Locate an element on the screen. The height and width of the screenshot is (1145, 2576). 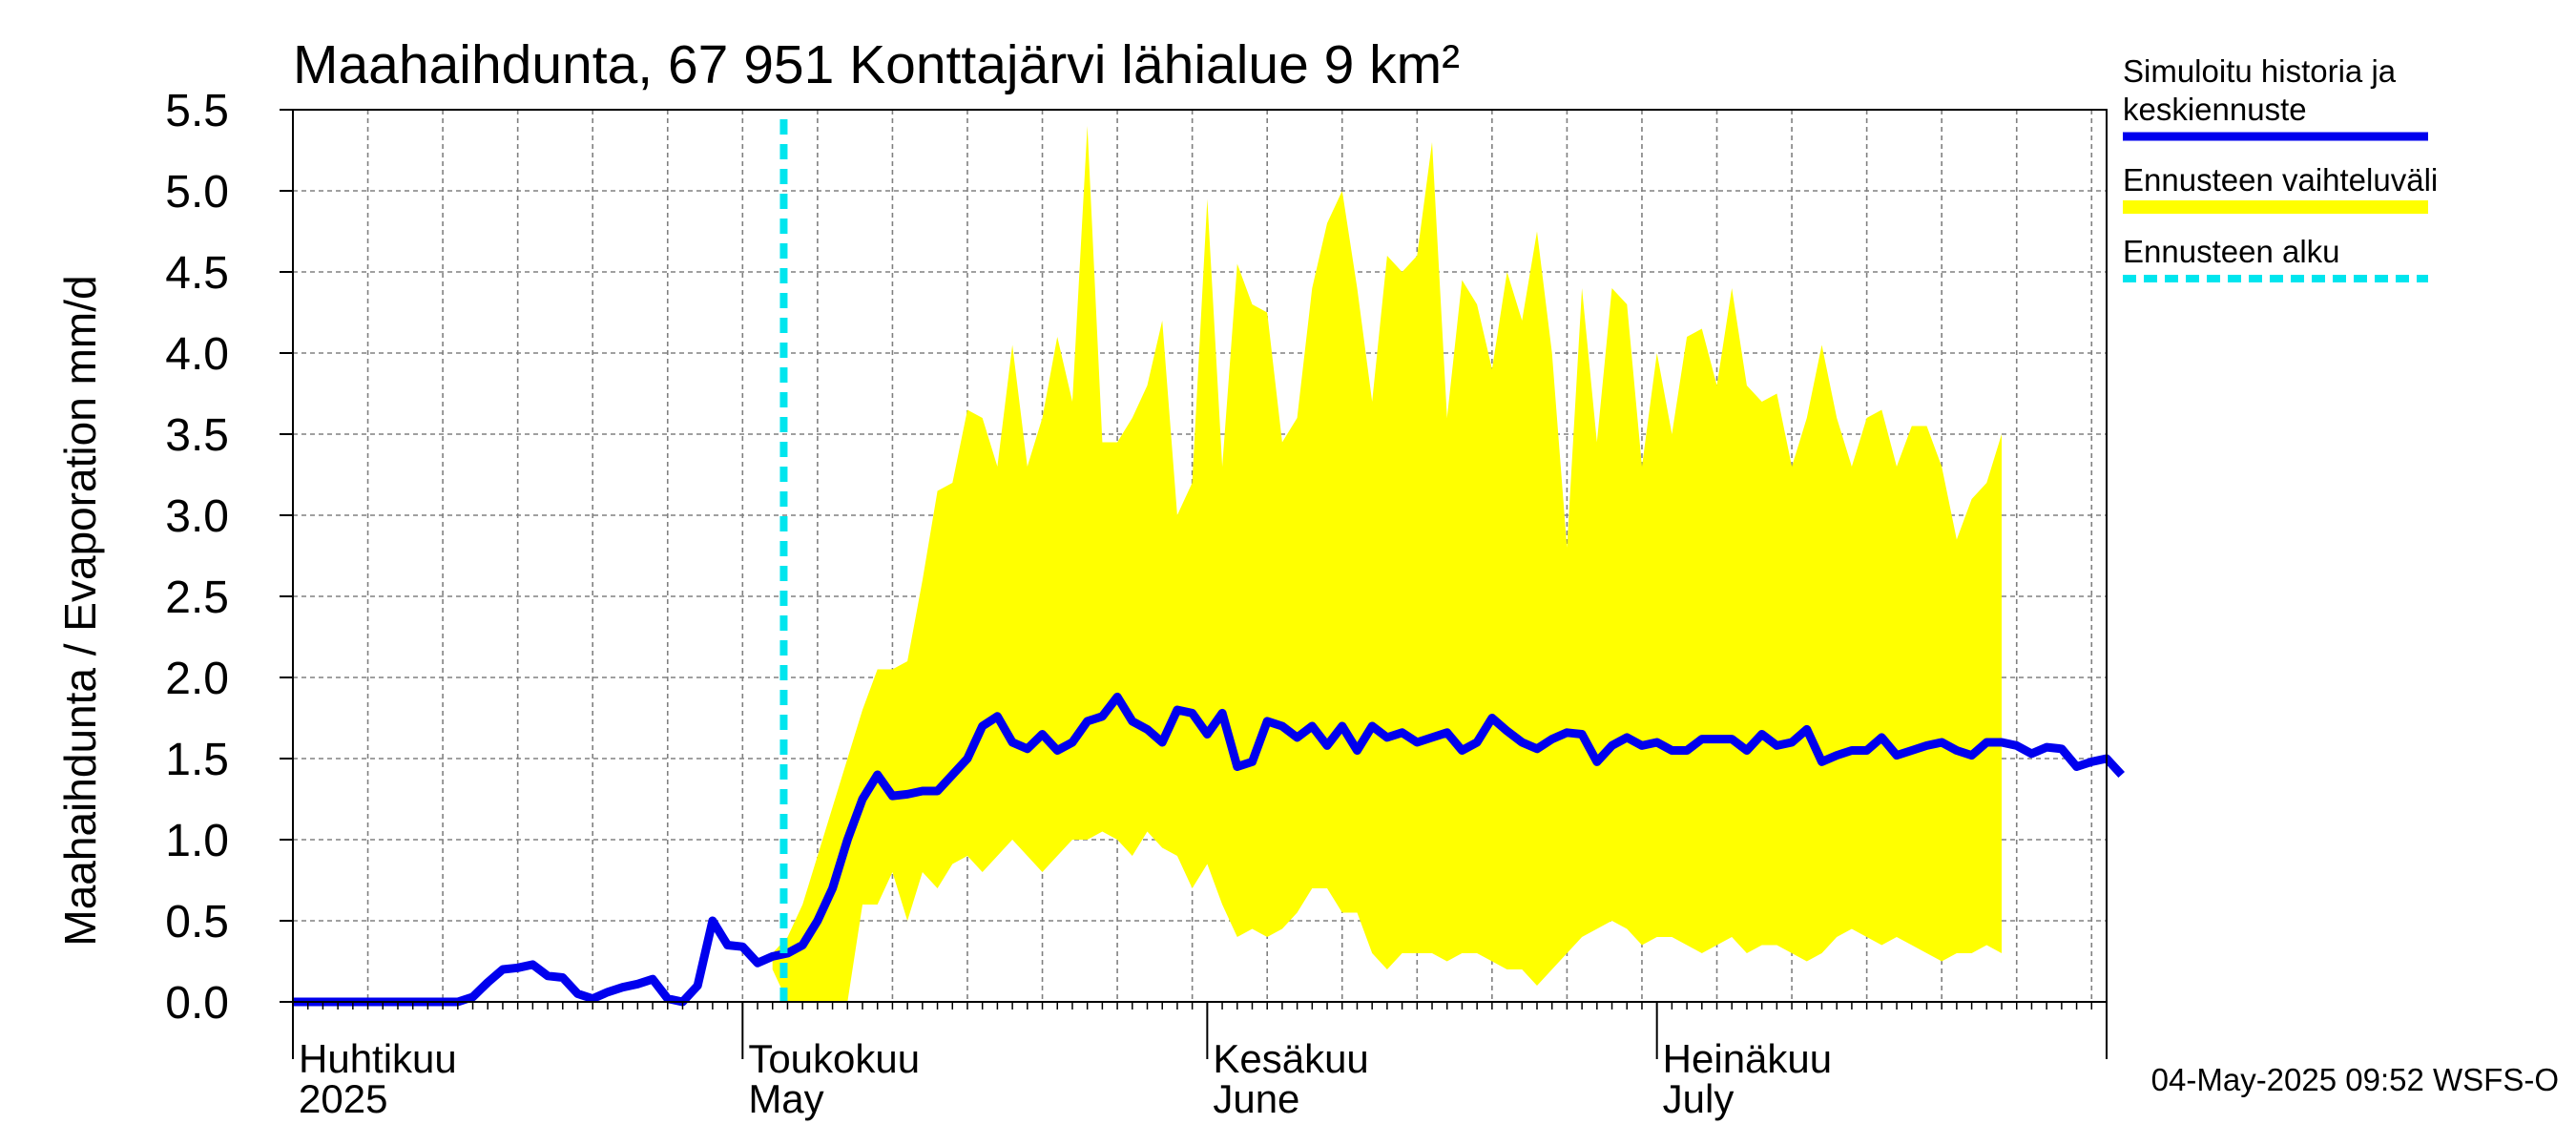
month-sublabel: May is located at coordinates (785, 1099).